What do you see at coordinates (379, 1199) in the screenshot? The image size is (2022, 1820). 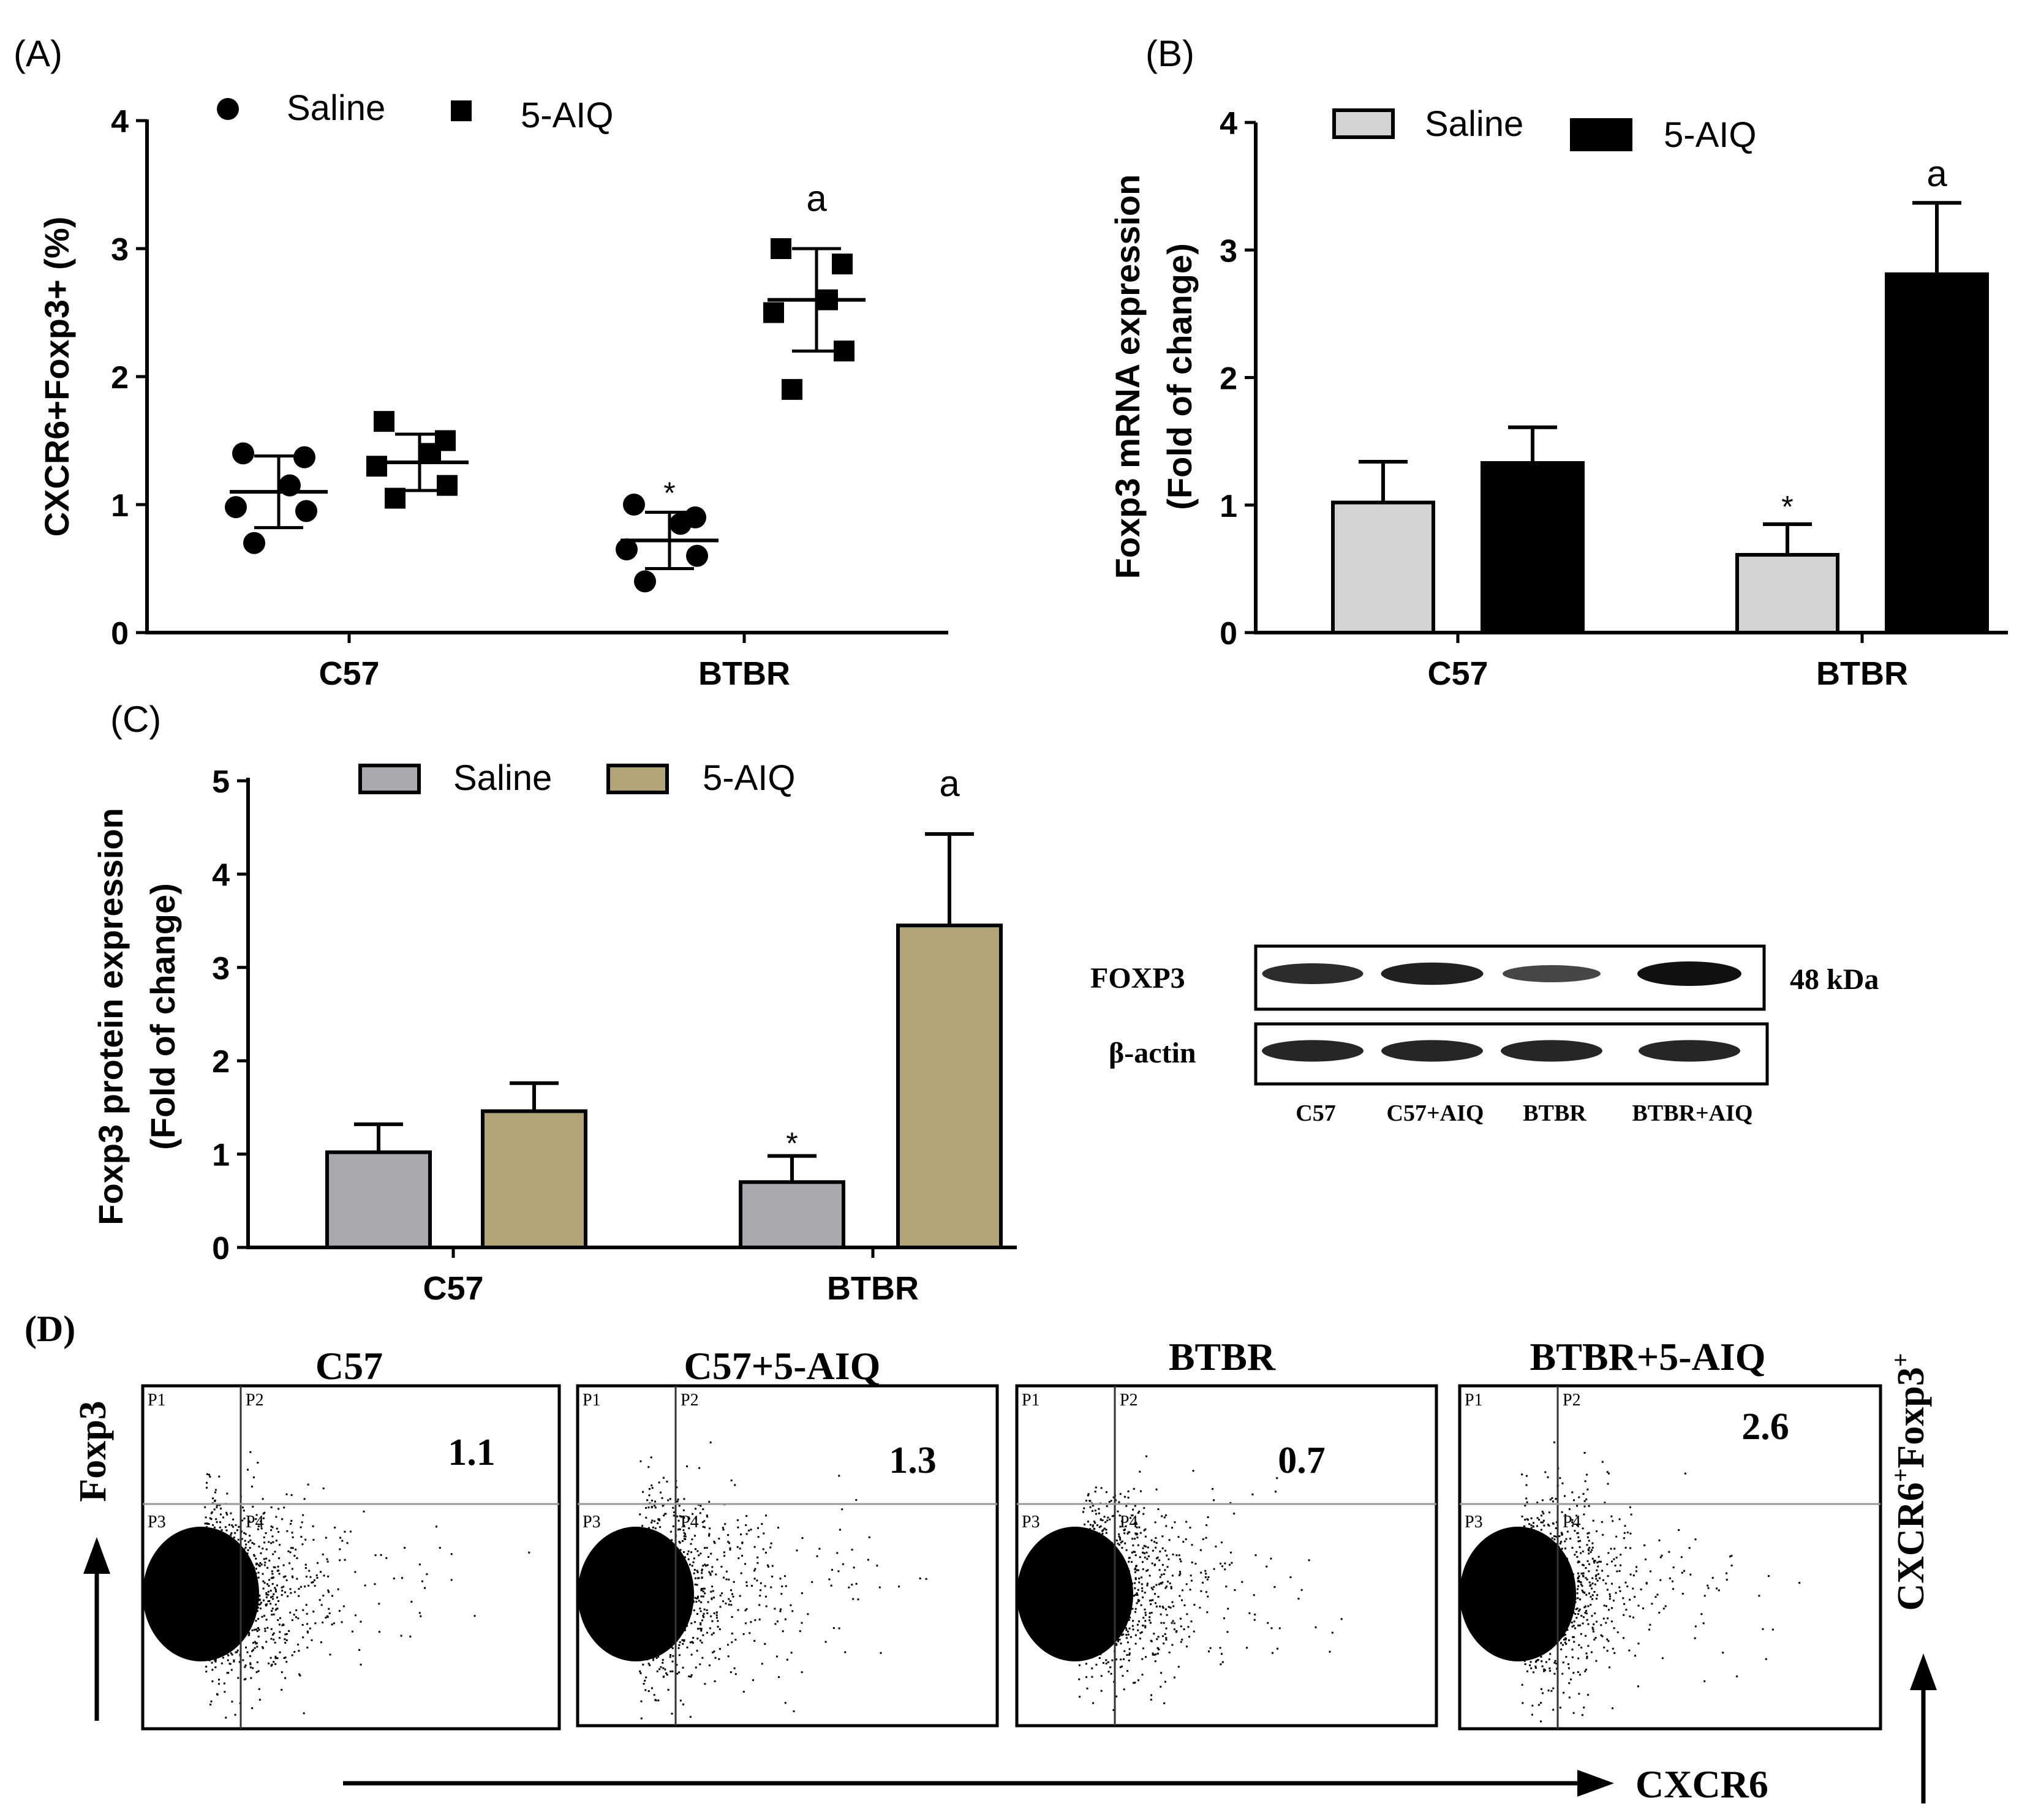 I see `c-bar-saline-c57` at bounding box center [379, 1199].